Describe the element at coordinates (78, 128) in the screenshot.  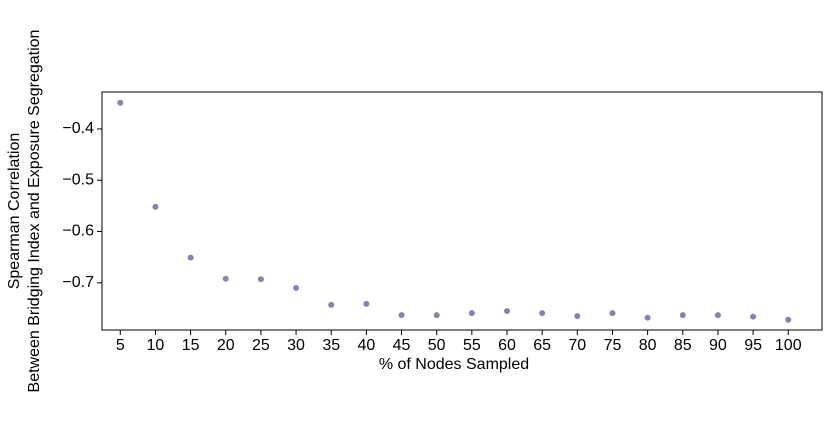
I see `y-tick-label: −0.4` at that location.